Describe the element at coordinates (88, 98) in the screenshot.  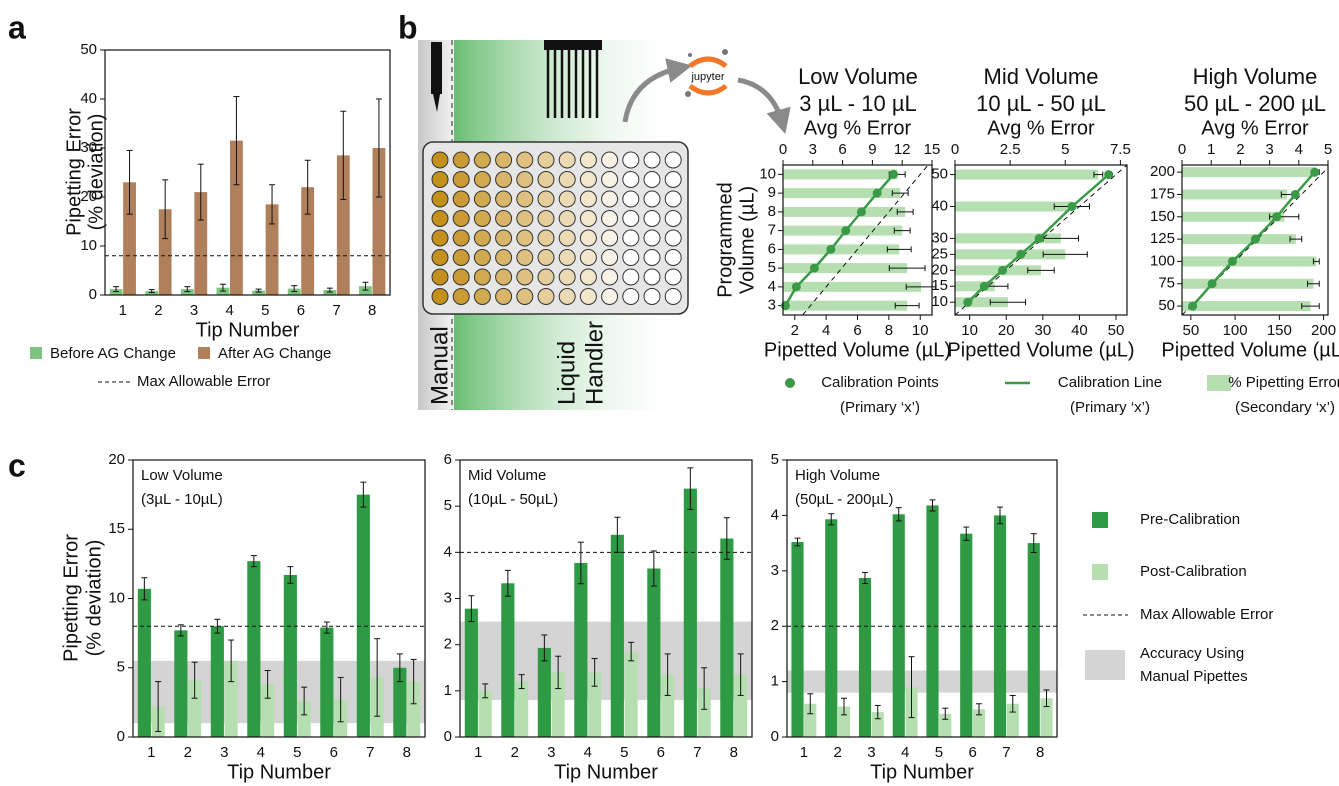
I see `y-tick-label: 40` at that location.